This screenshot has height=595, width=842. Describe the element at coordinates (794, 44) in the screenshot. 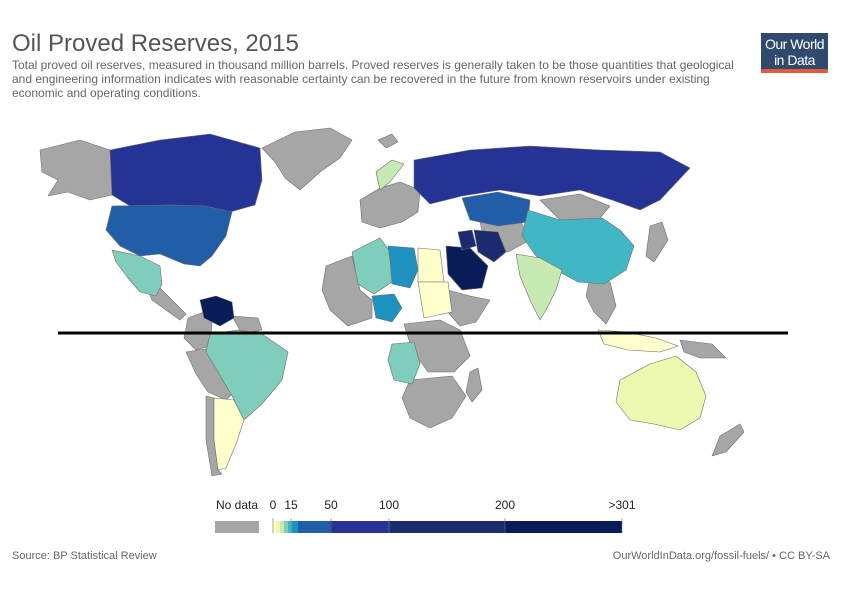

I see `logo-line-1: Our World` at that location.